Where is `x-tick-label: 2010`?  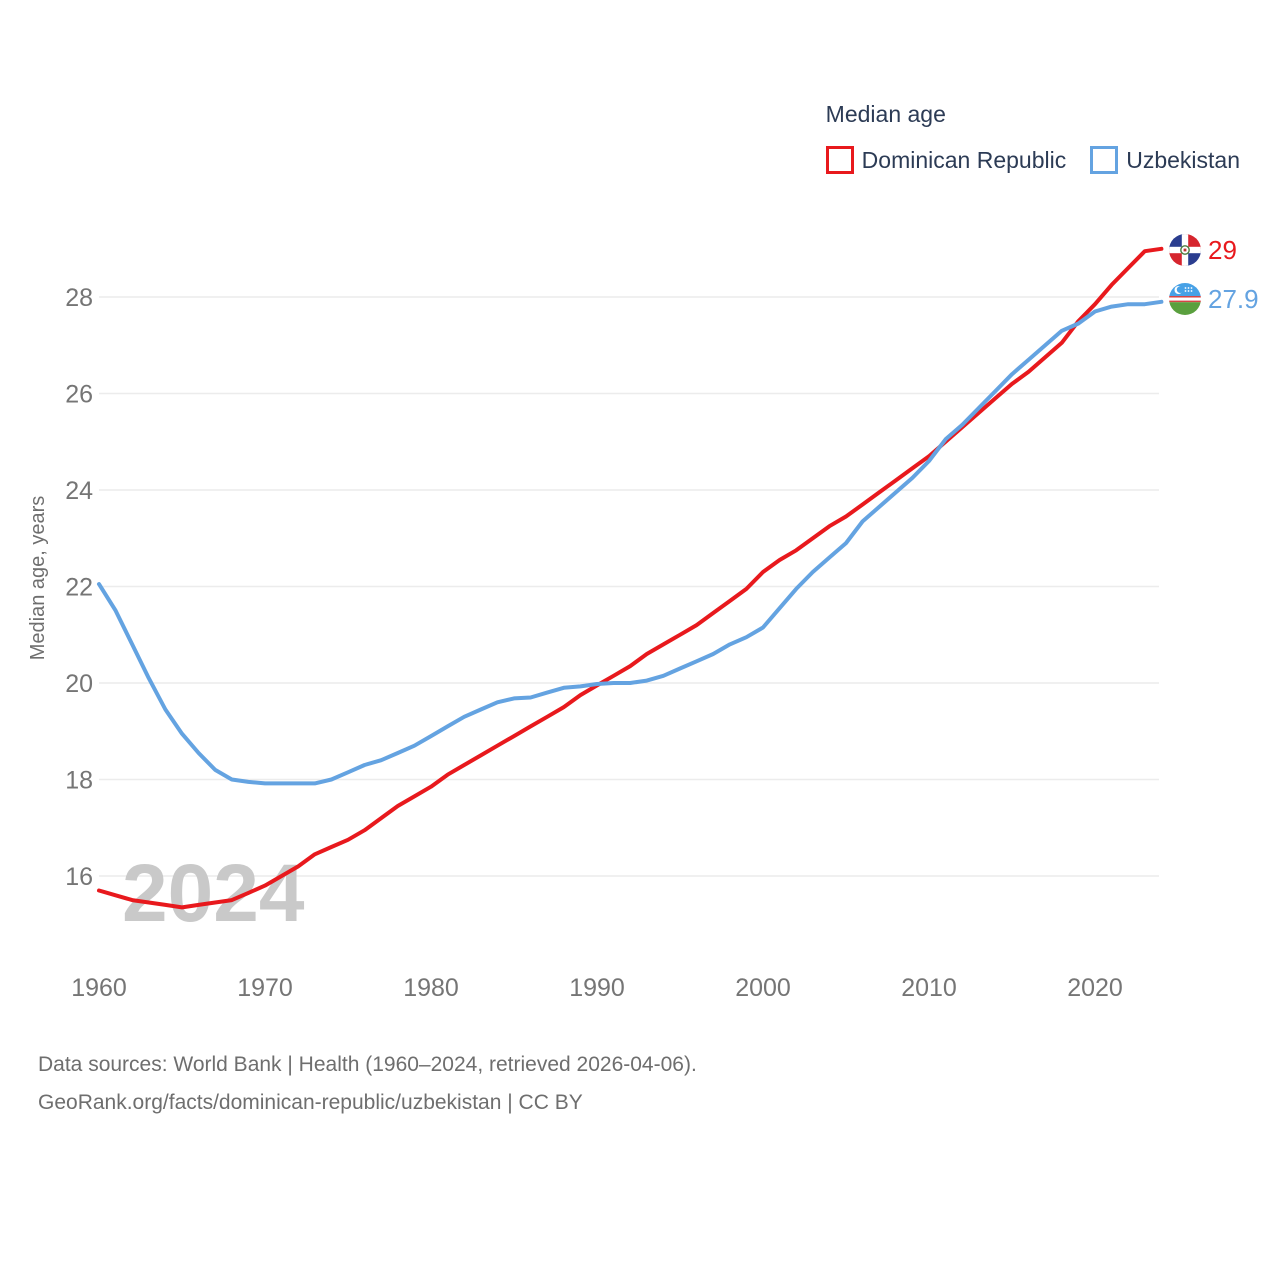 x-tick-label: 2010 is located at coordinates (929, 988).